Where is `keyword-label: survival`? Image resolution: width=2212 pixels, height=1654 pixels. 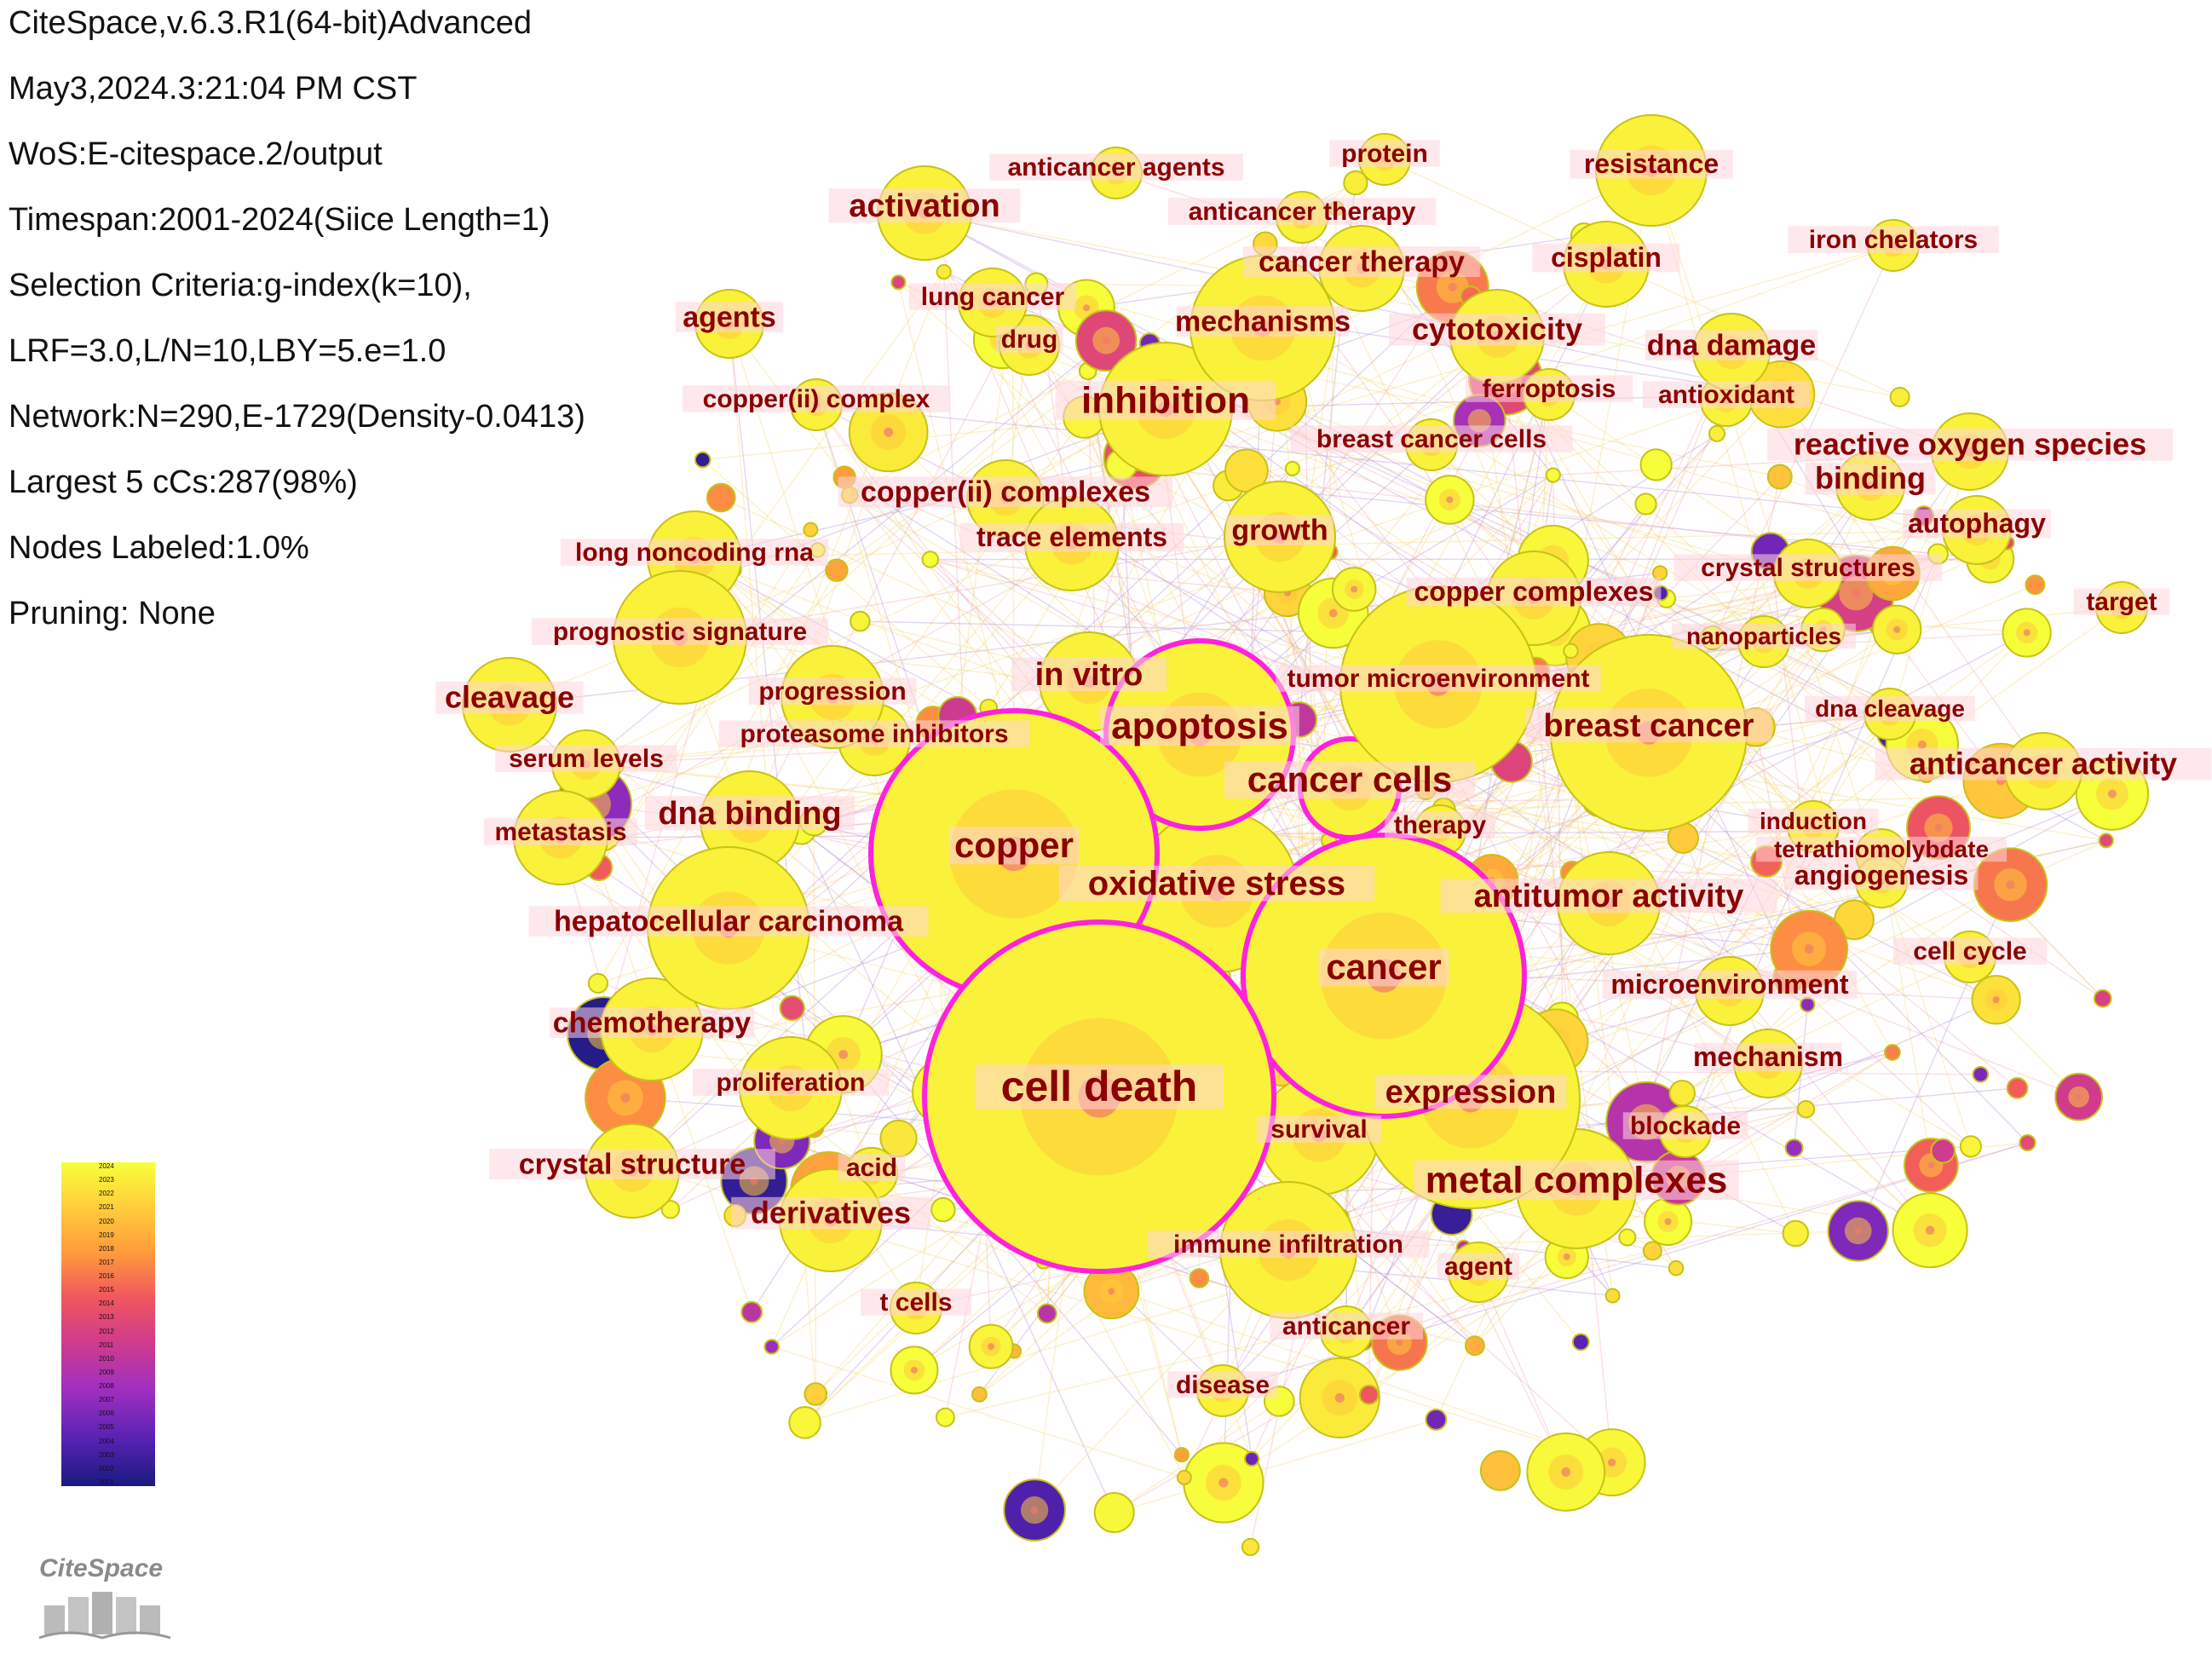 keyword-label: survival is located at coordinates (1318, 1129).